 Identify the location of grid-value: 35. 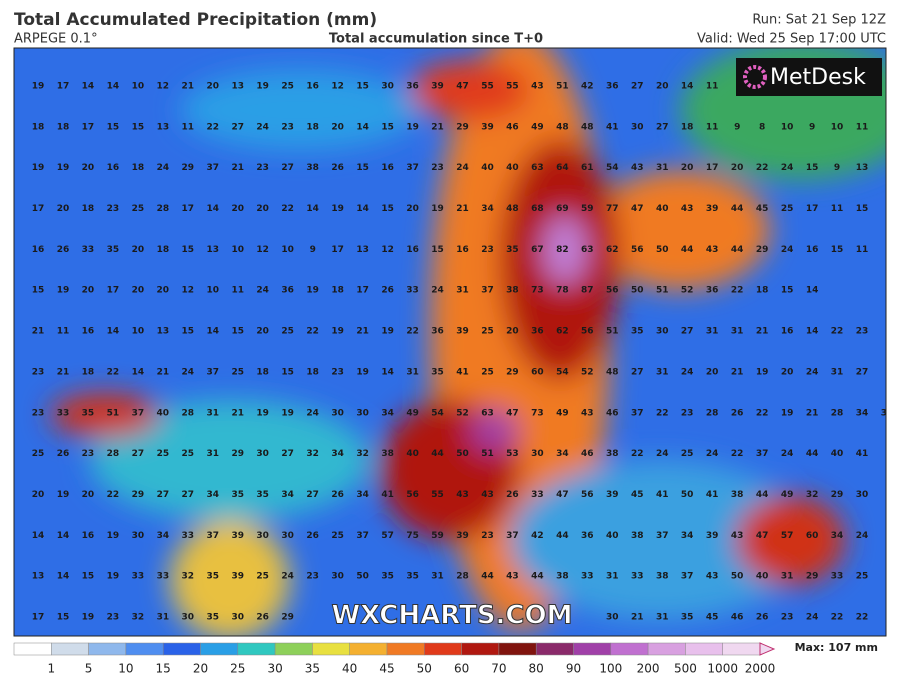
(687, 618).